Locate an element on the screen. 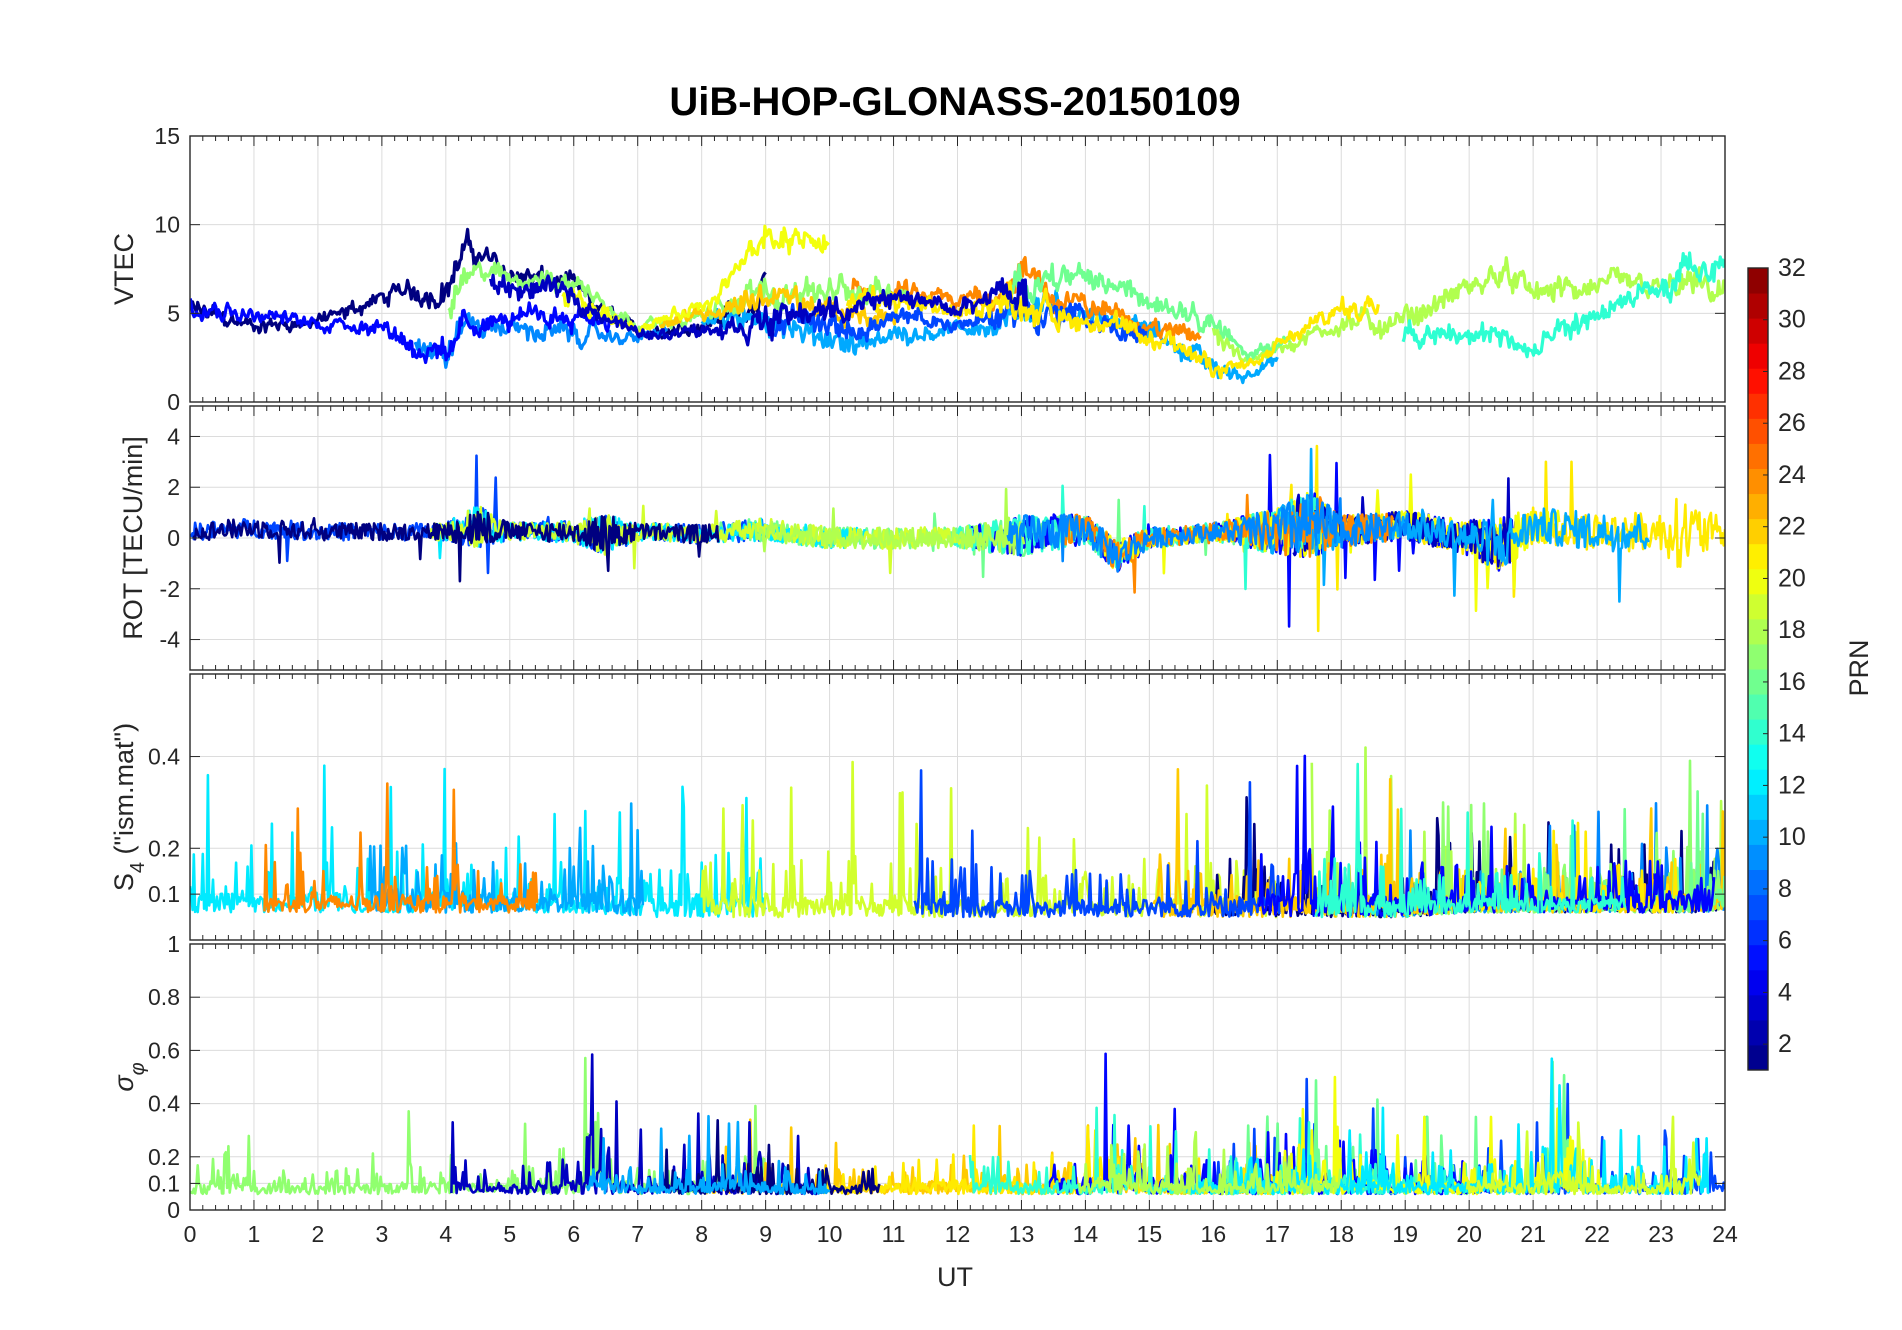 Image resolution: width=1902 pixels, height=1330 pixels. x-tick-label: 21 is located at coordinates (1533, 1234).